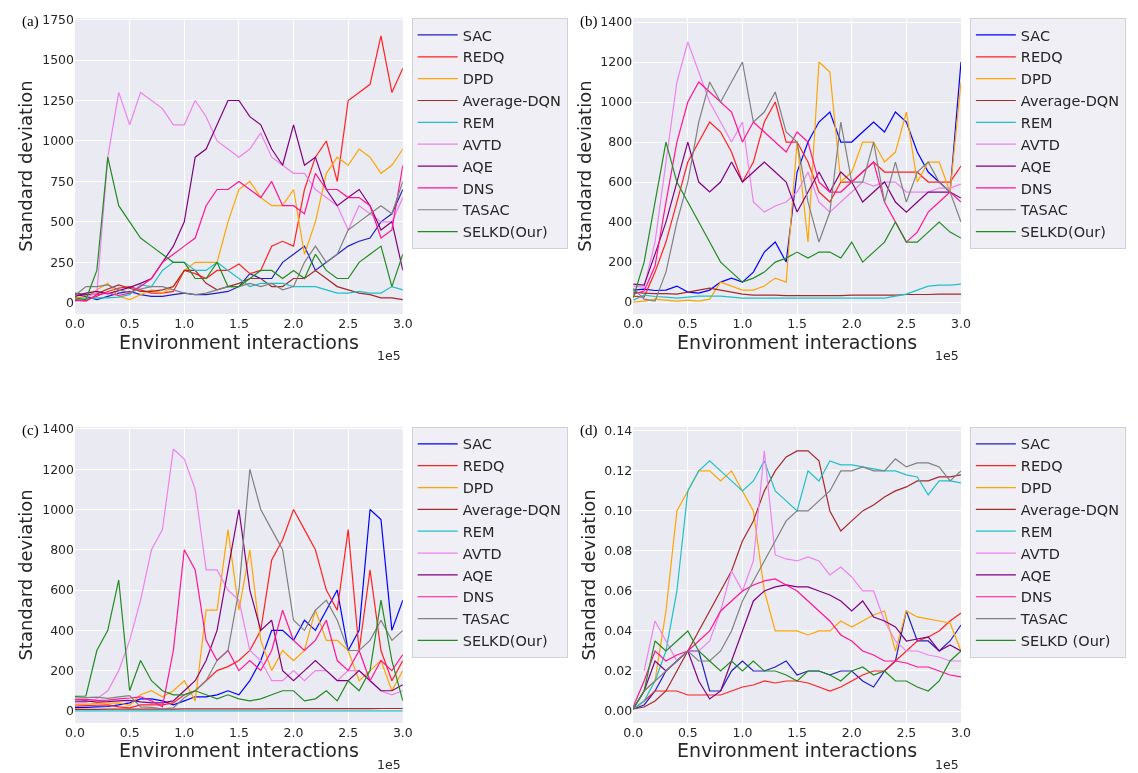 This screenshot has width=1138, height=773. Describe the element at coordinates (62, 550) in the screenshot. I see `y-tick-label: 800` at that location.